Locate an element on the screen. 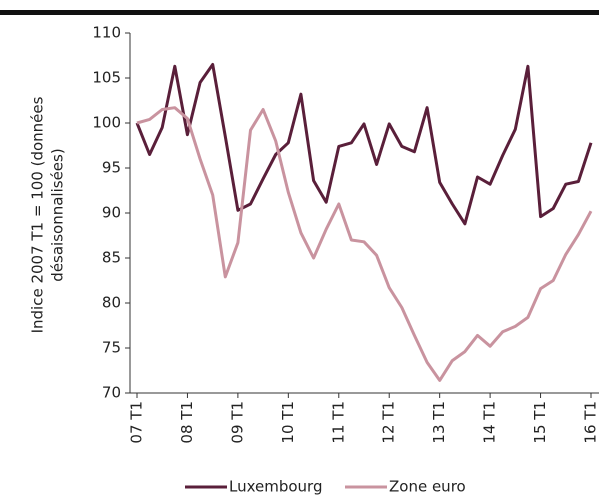 Image resolution: width=599 pixels, height=496 pixels. x-tick-label: 14 T1 is located at coordinates (490, 422).